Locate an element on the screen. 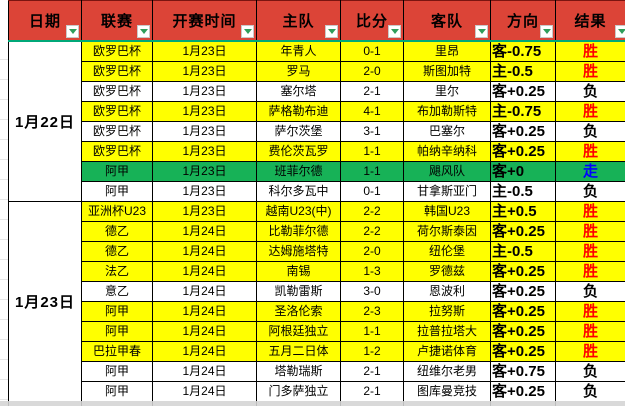 Image resolution: width=625 pixels, height=406 pixels. table-row: 德乙 1月24日 比勒菲尔德 2-2 荷尔斯泰因 客+0.25 胜 is located at coordinates (317, 231).